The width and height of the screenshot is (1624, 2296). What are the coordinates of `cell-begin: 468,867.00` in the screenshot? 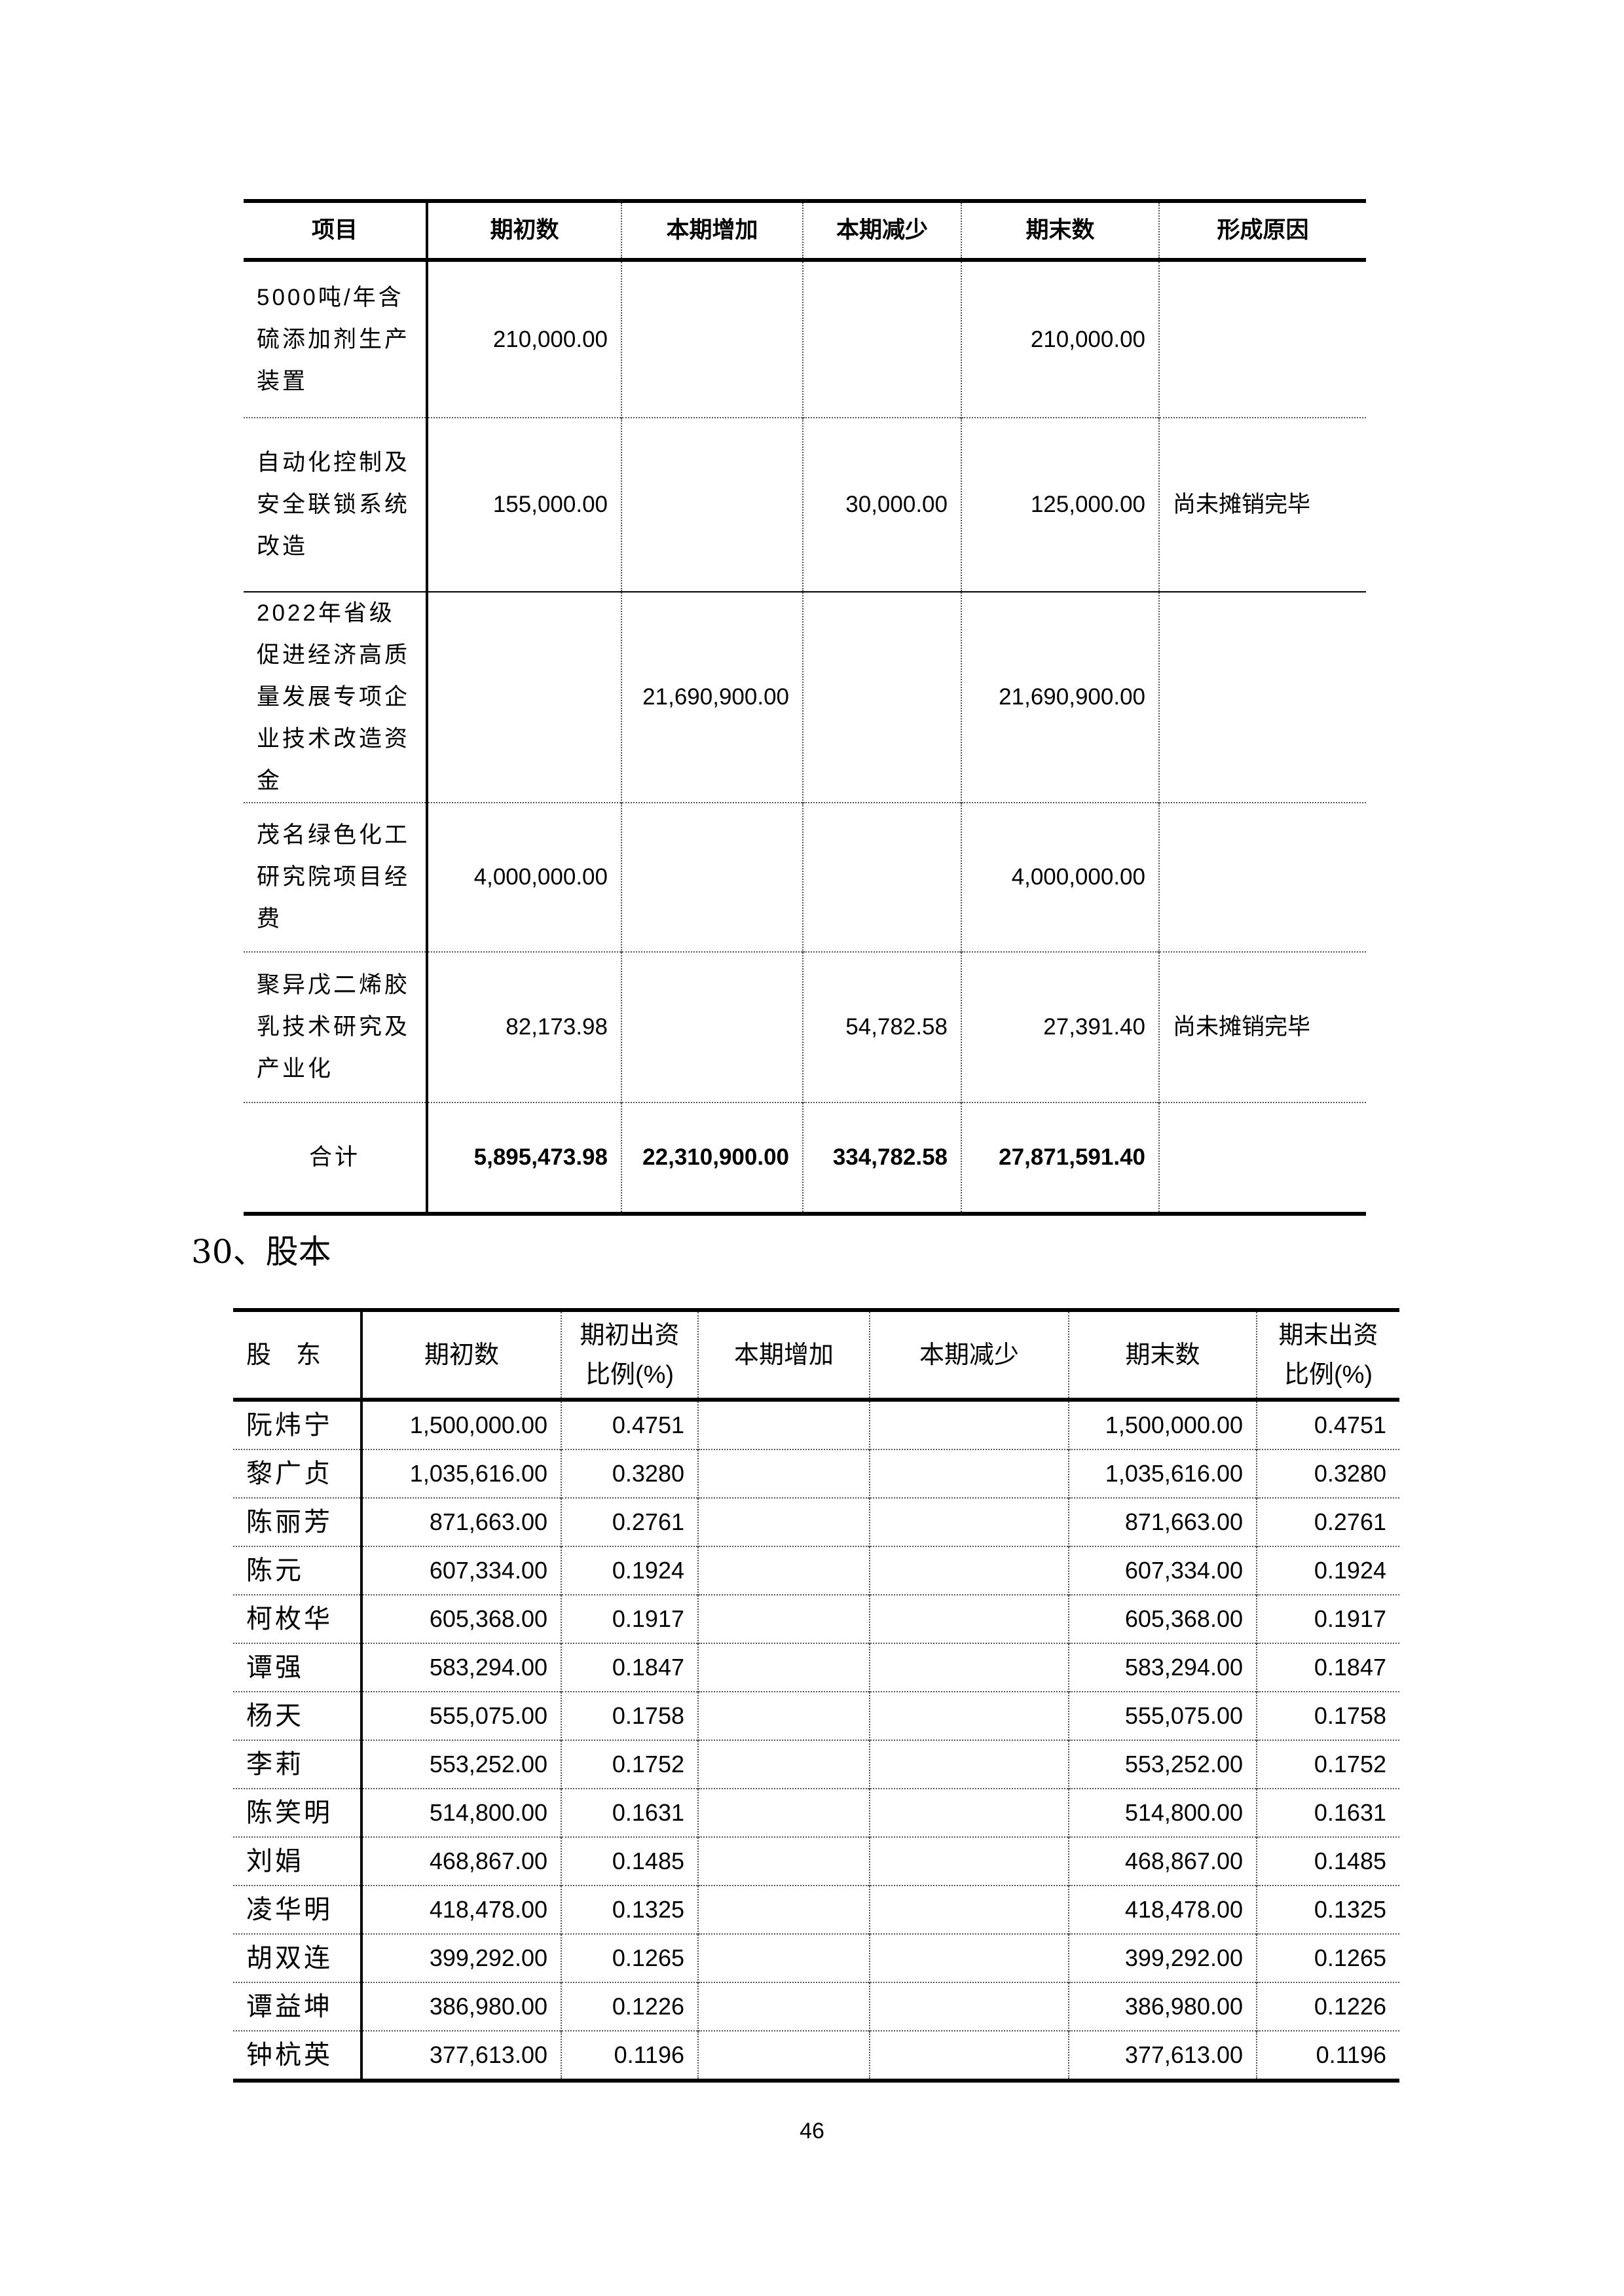 It's located at (461, 1861).